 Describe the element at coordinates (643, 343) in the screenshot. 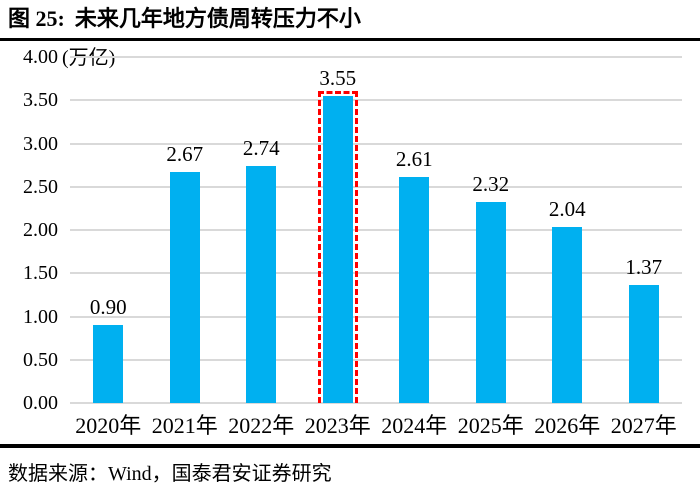

I see `bar-2027年` at that location.